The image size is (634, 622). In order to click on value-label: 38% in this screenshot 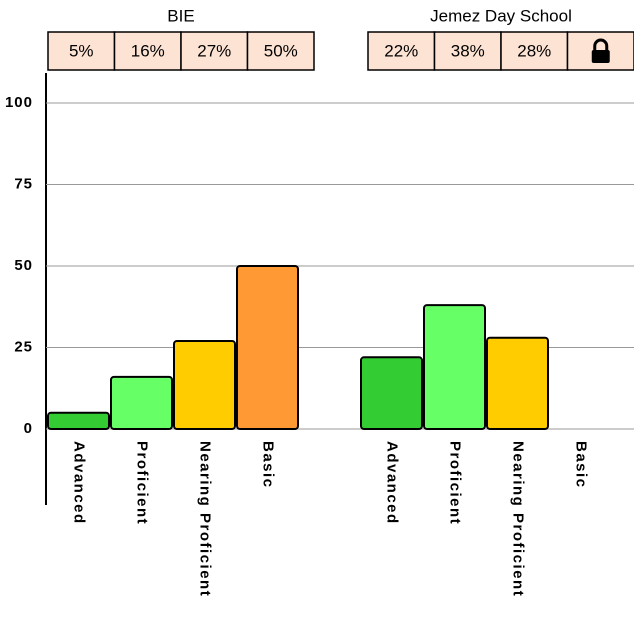, I will do `click(468, 50)`.